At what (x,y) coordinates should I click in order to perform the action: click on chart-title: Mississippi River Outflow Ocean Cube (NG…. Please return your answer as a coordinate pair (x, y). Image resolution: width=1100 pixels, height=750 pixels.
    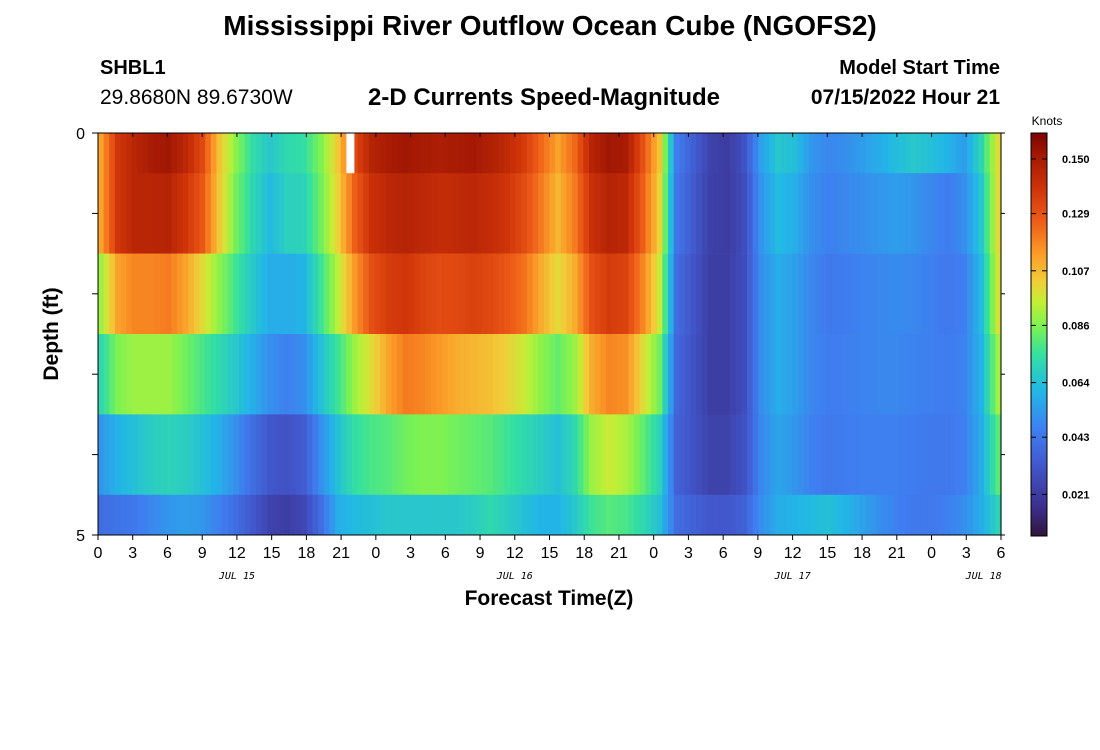
    Looking at the image, I should click on (550, 25).